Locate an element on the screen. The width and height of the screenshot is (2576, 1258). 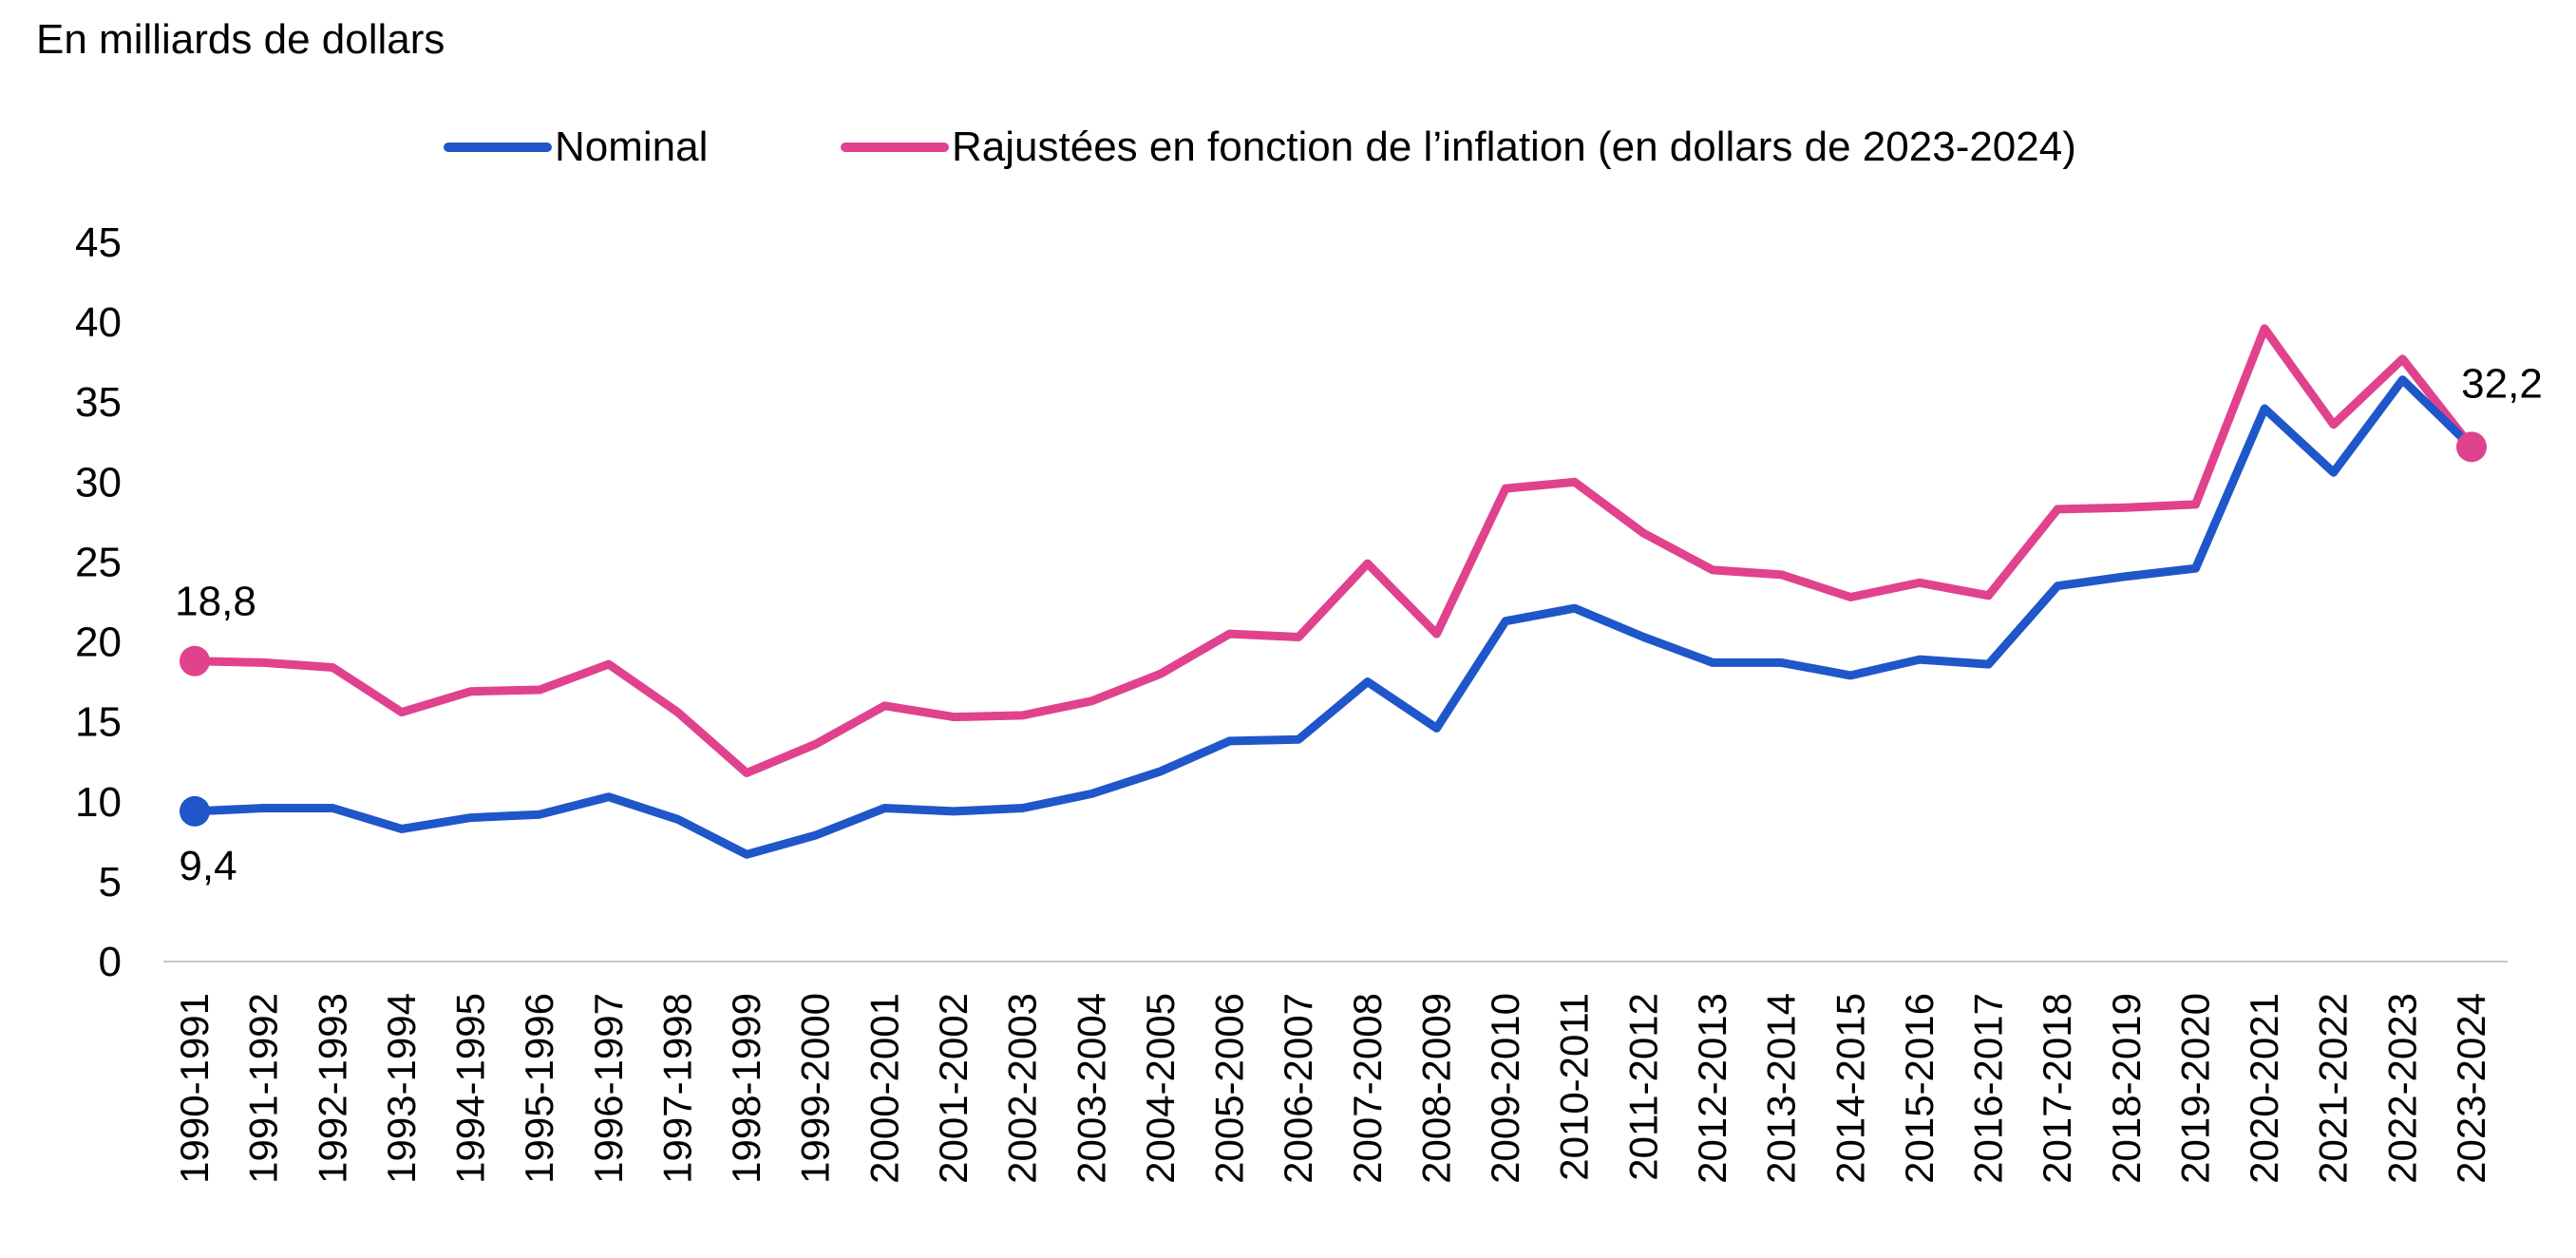
x-tick-label: 1995-1996 is located at coordinates (539, 1088).